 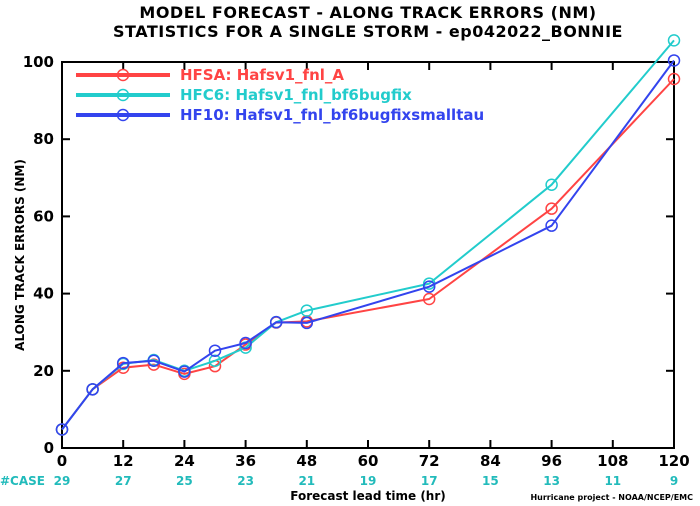 What do you see at coordinates (429, 481) in the screenshot?
I see `case-count: 17` at bounding box center [429, 481].